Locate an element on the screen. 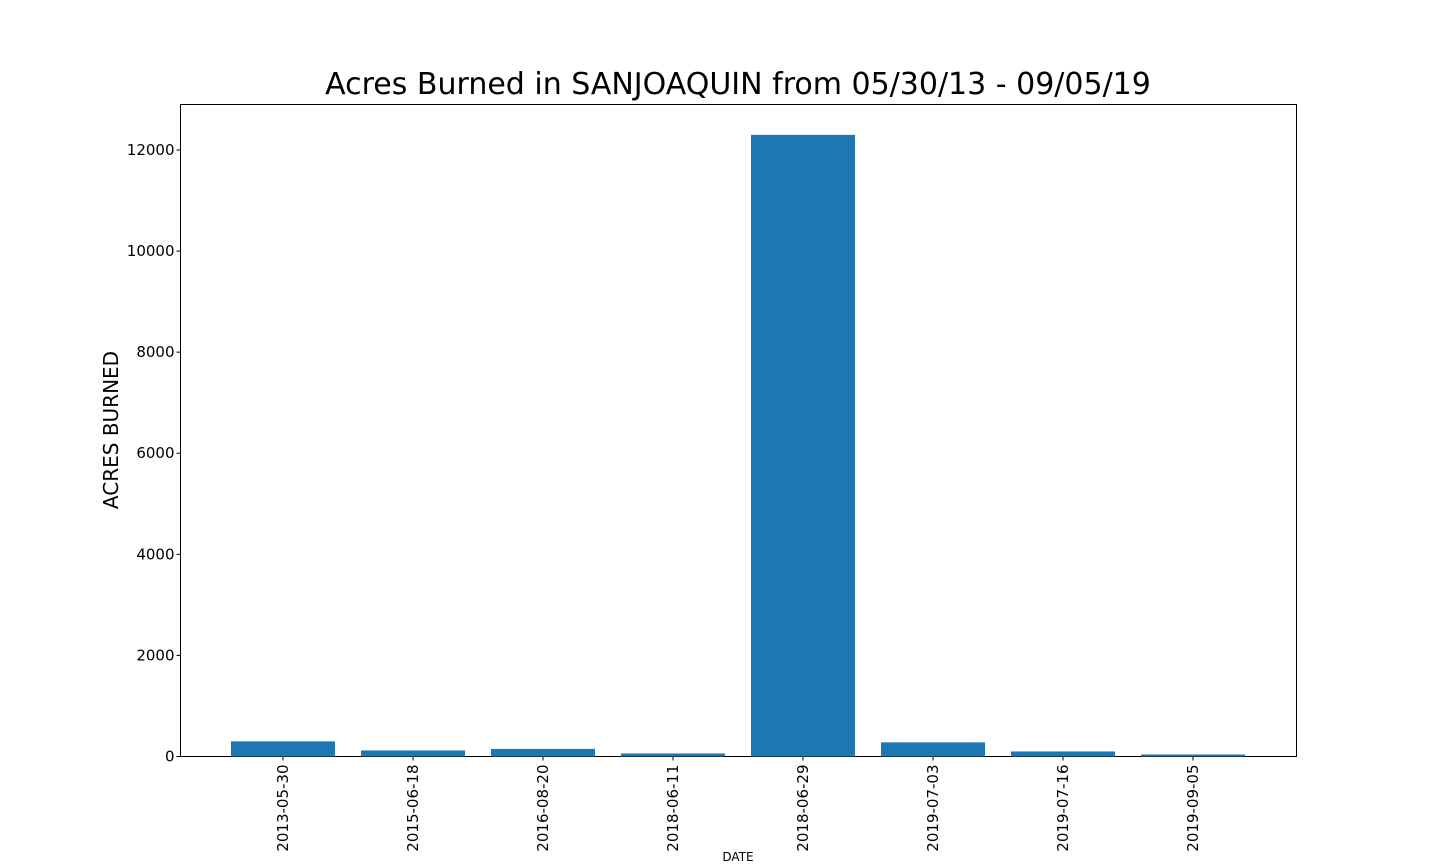 The height and width of the screenshot is (864, 1440). y-tick-label: 8000 is located at coordinates (155, 352).